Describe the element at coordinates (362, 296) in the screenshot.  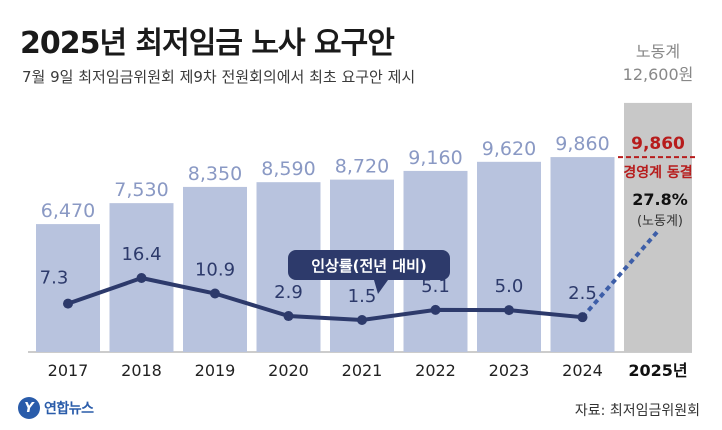
I see `rate-value-label: 1.5` at that location.